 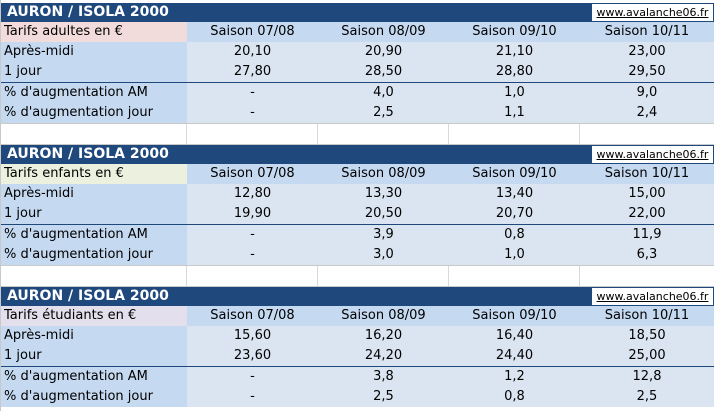 What do you see at coordinates (94, 174) in the screenshot?
I see `table-label: Tarifs enfants en €` at bounding box center [94, 174].